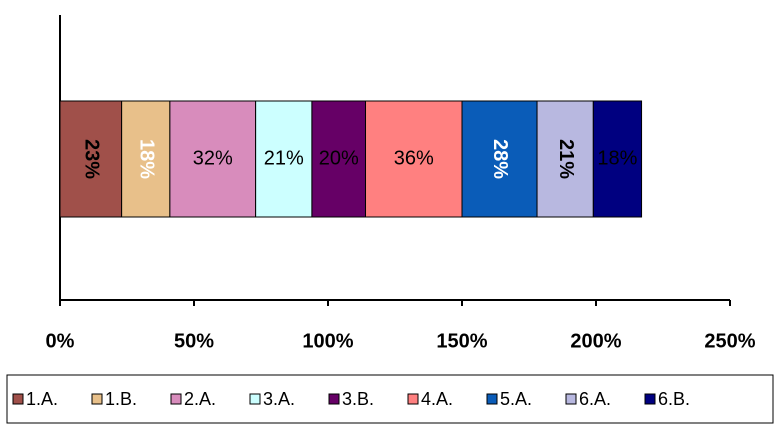 The width and height of the screenshot is (776, 429). Describe the element at coordinates (461, 341) in the screenshot. I see `x-tick-label: 150%` at that location.